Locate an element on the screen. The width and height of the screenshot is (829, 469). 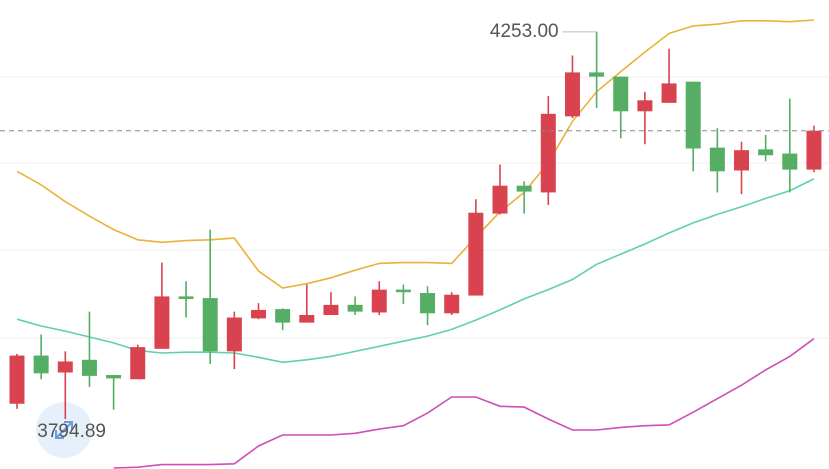
high-label: 4253.00 is located at coordinates (524, 31).